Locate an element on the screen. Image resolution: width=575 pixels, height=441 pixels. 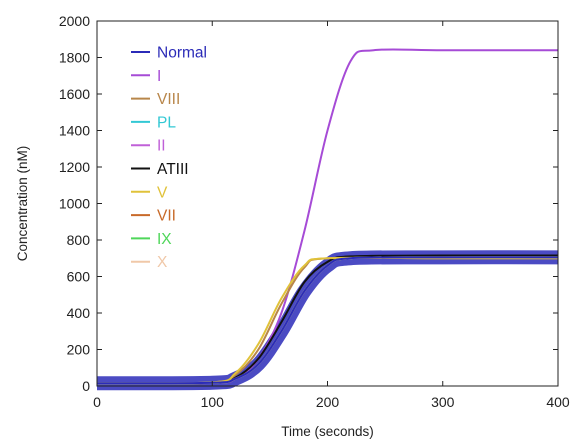
y-tick-label: 400 is located at coordinates (79, 313).